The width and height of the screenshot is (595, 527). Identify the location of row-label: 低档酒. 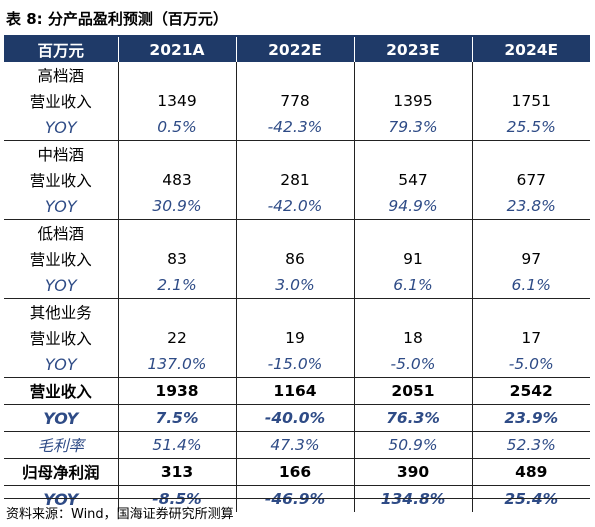
(61, 232).